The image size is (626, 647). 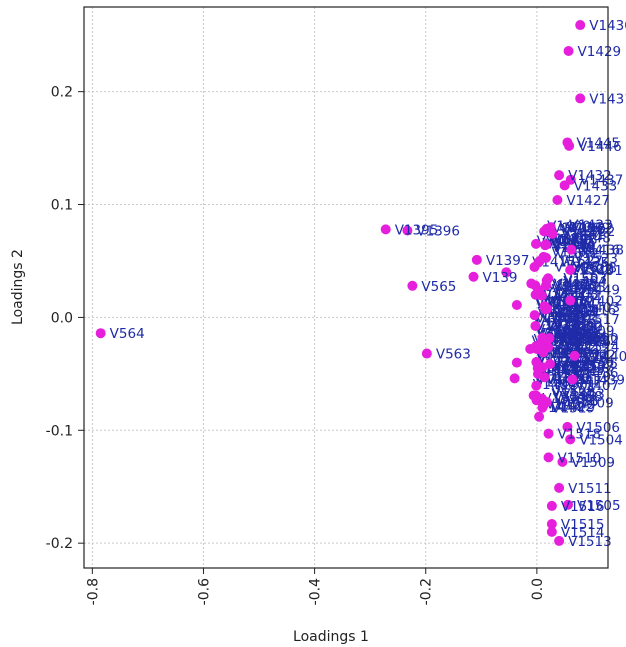 I want to click on x-tick-label: -0.4, so click(x=316, y=591).